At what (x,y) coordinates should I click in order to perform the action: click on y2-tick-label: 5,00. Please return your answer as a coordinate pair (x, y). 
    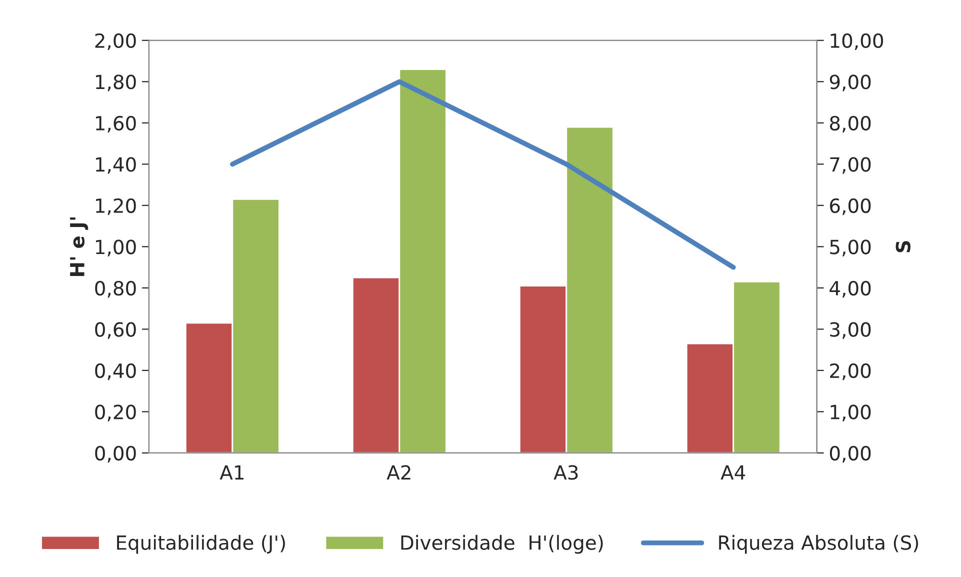
    Looking at the image, I should click on (850, 248).